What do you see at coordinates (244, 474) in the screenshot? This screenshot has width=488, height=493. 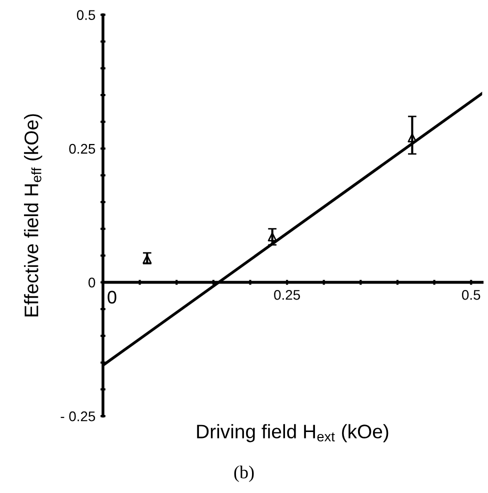 I see `text: (b)` at bounding box center [244, 474].